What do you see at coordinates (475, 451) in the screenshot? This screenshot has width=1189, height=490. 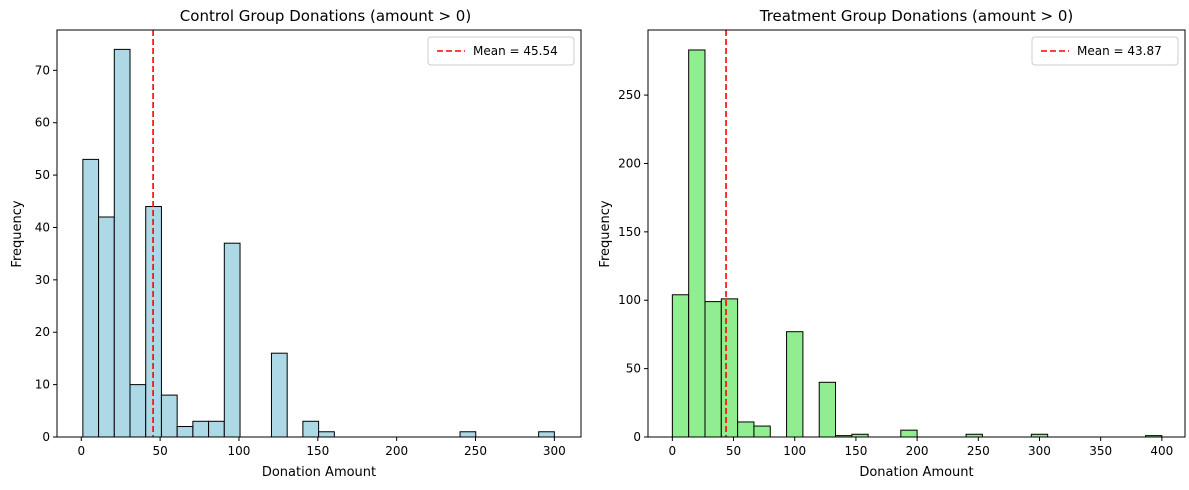 I see `control-x-tick-label: 250` at bounding box center [475, 451].